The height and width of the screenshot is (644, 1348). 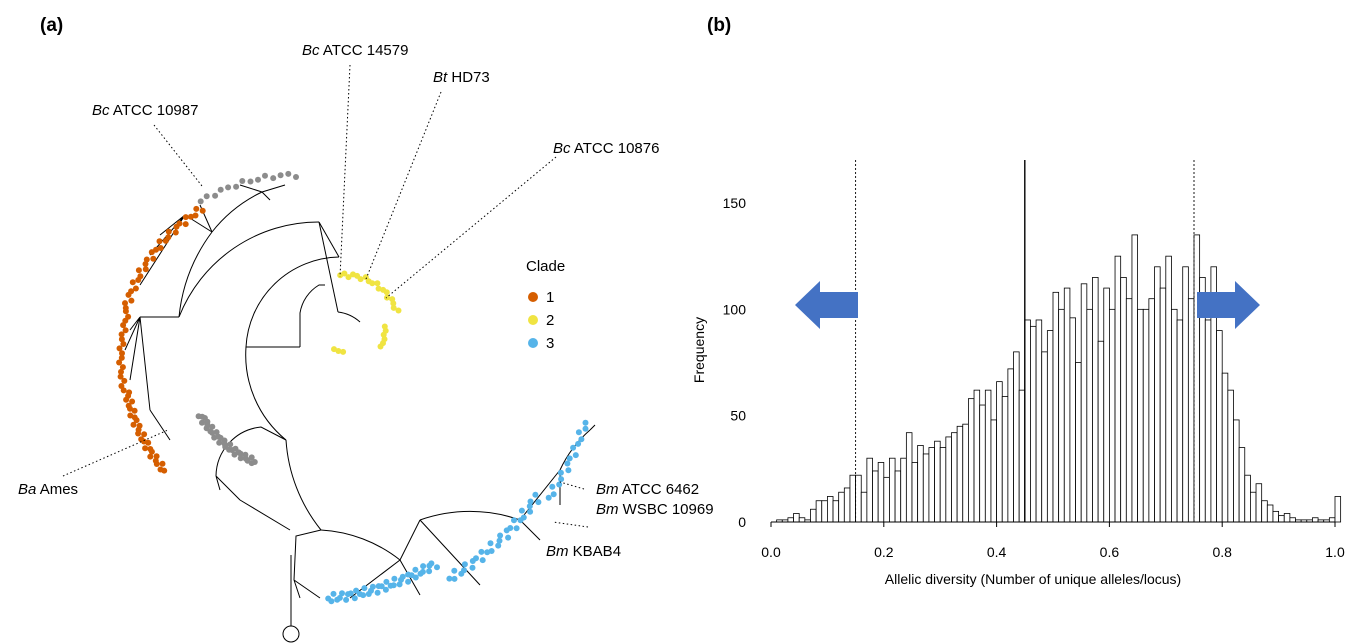 I want to click on clade-2-tips, so click(x=366, y=312).